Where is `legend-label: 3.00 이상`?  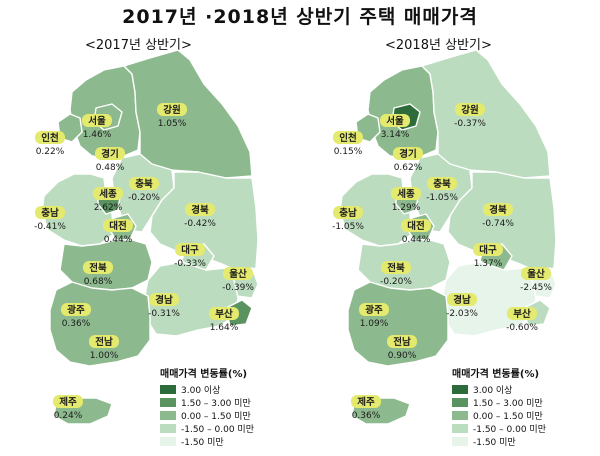 legend-label: 3.00 이상 is located at coordinates (493, 391).